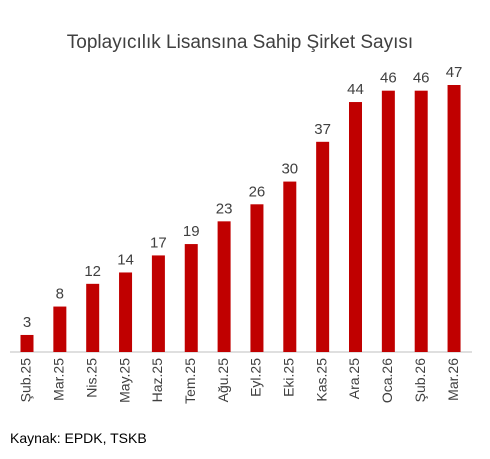 The image size is (490, 459). Describe the element at coordinates (124, 380) in the screenshot. I see `x-tick-label: May.25` at that location.